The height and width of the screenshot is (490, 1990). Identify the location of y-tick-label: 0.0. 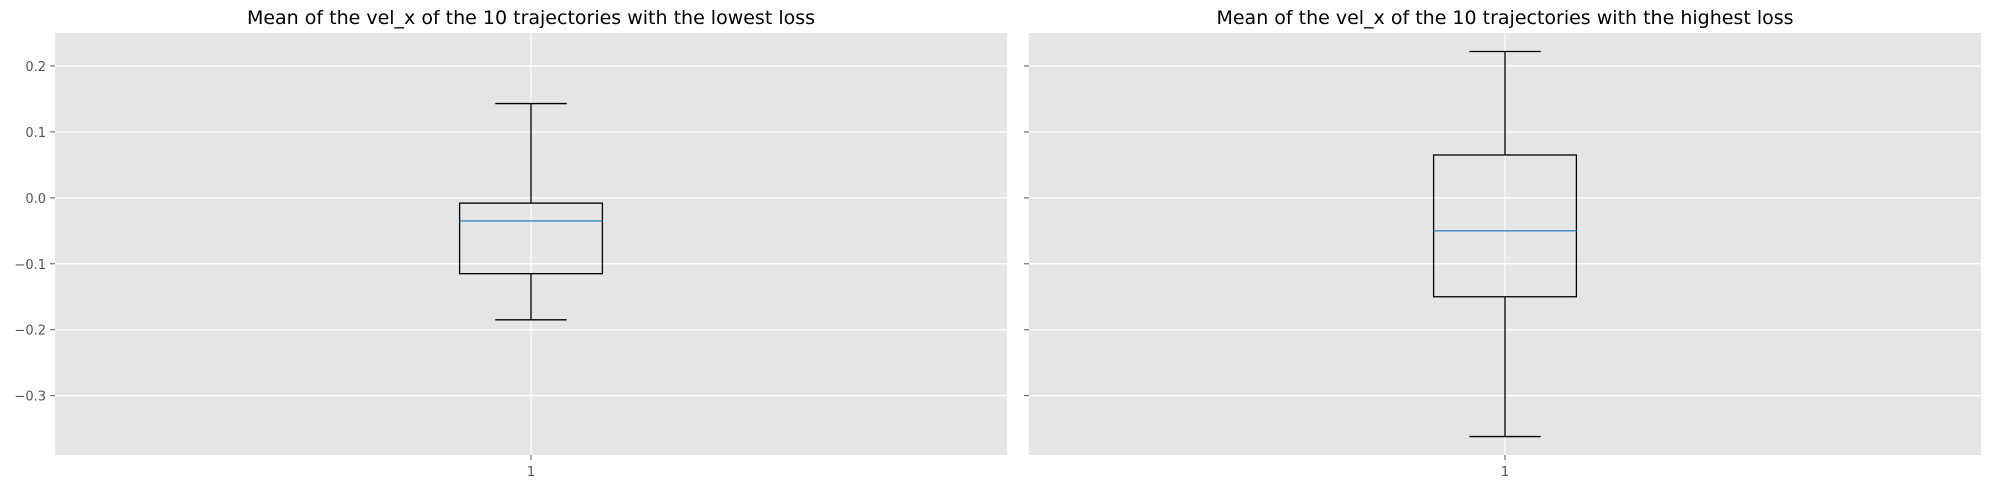
(35, 199).